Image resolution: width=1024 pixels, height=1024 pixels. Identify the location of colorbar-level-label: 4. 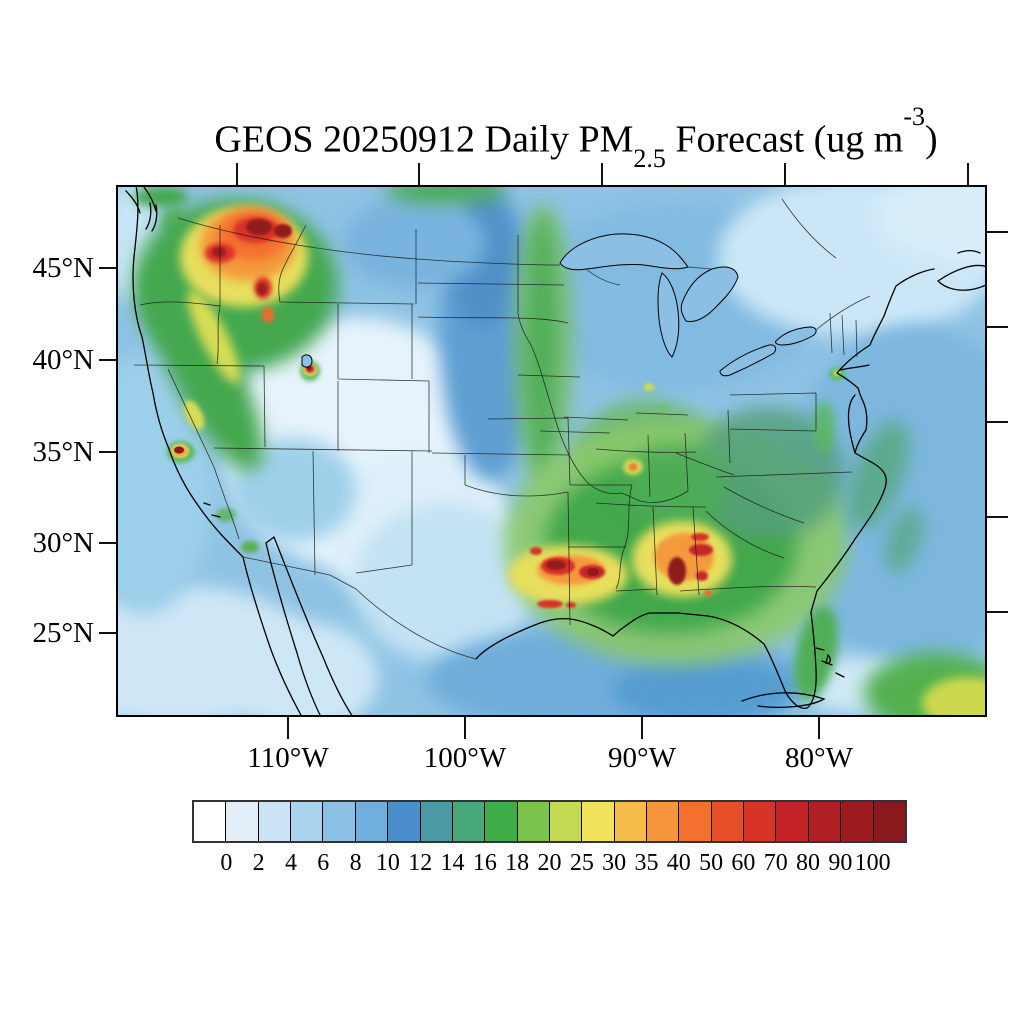
(290, 863).